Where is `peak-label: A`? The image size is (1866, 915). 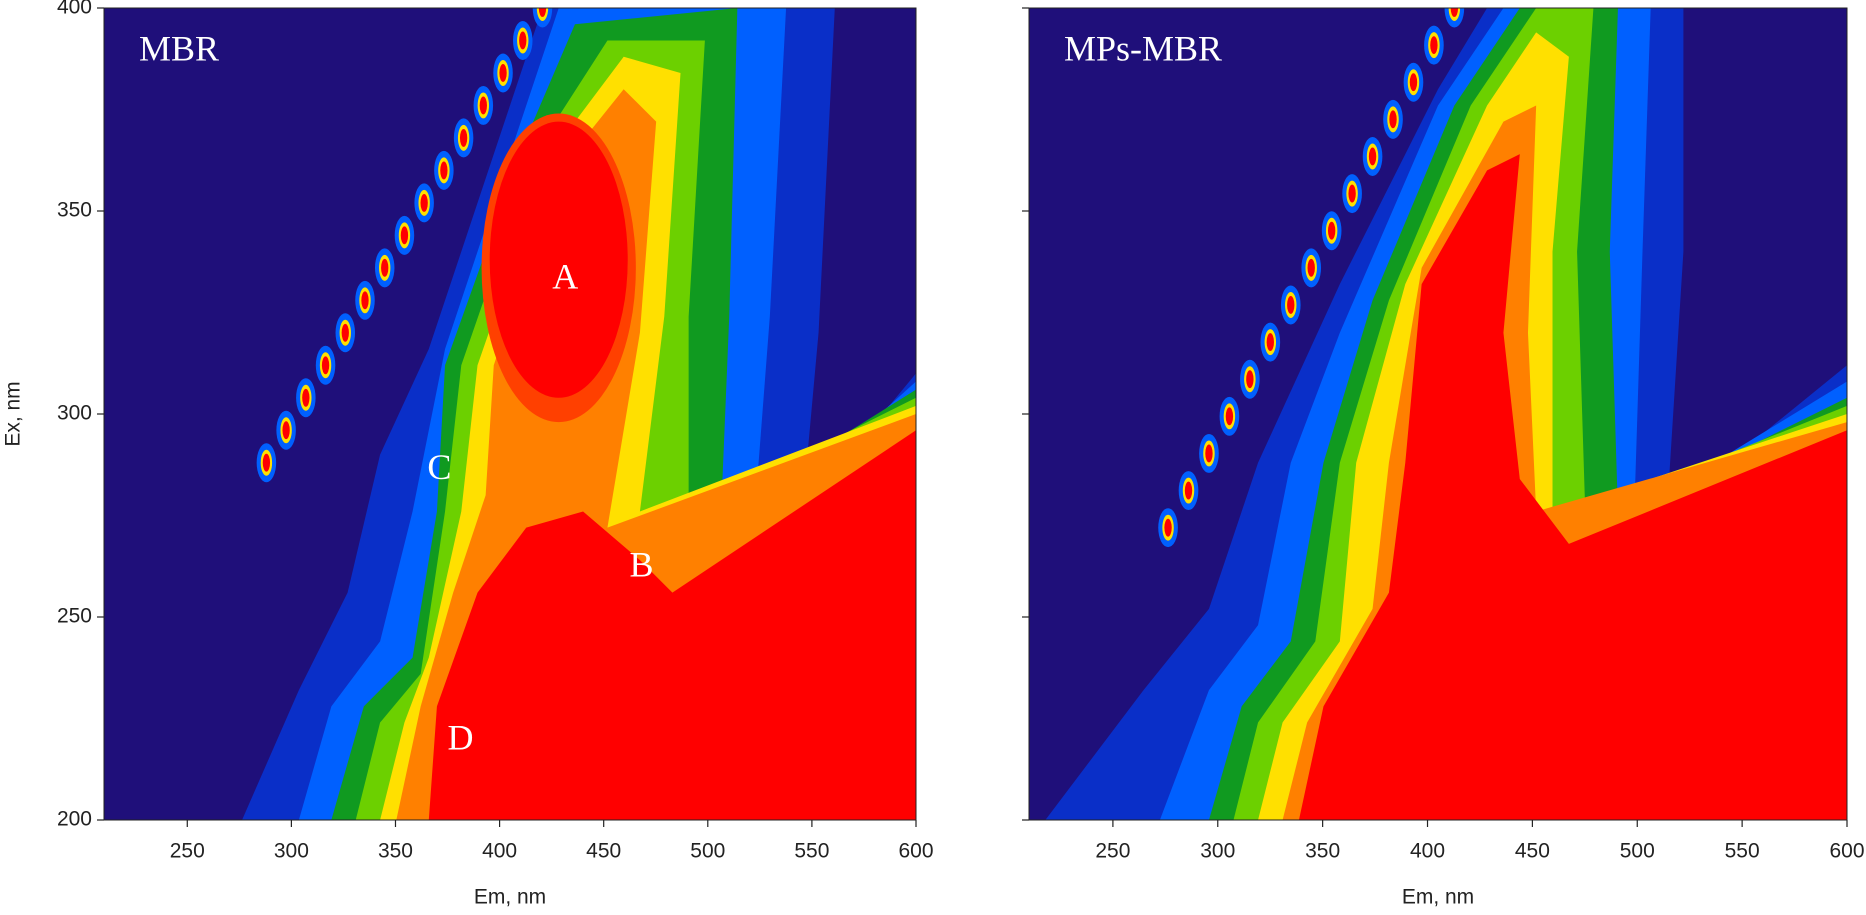 peak-label: A is located at coordinates (565, 276).